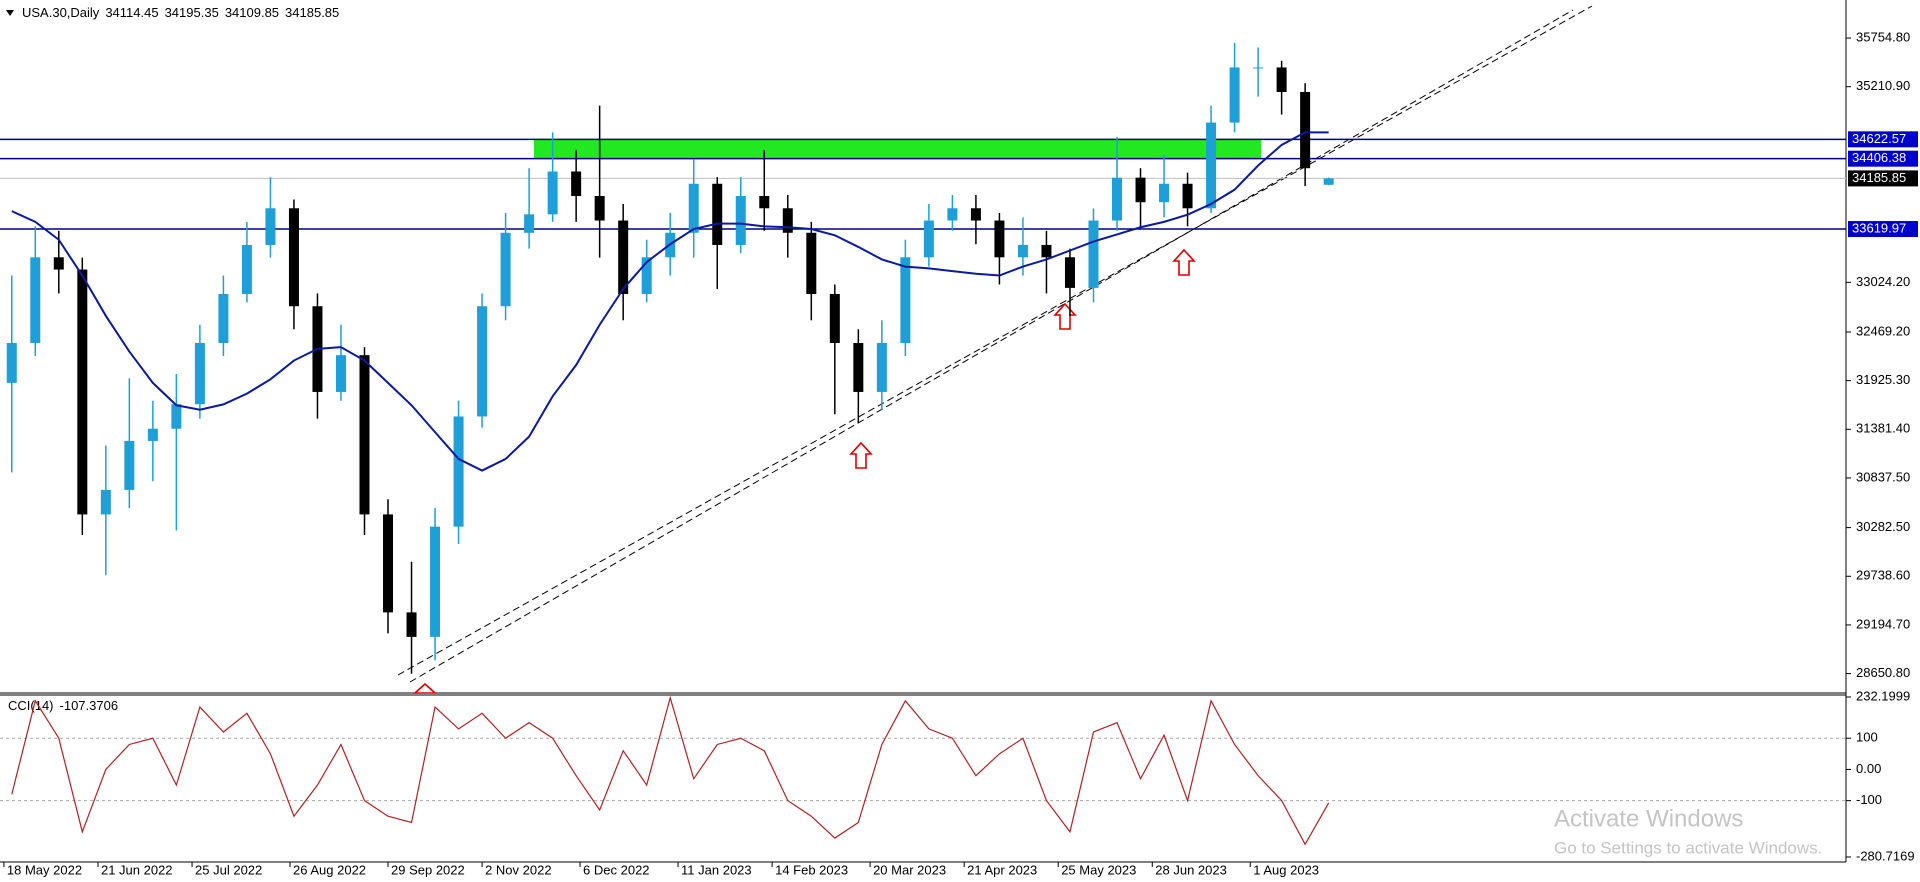 This screenshot has width=1920, height=882. I want to click on current-price-label: 34185.85, so click(1879, 177).